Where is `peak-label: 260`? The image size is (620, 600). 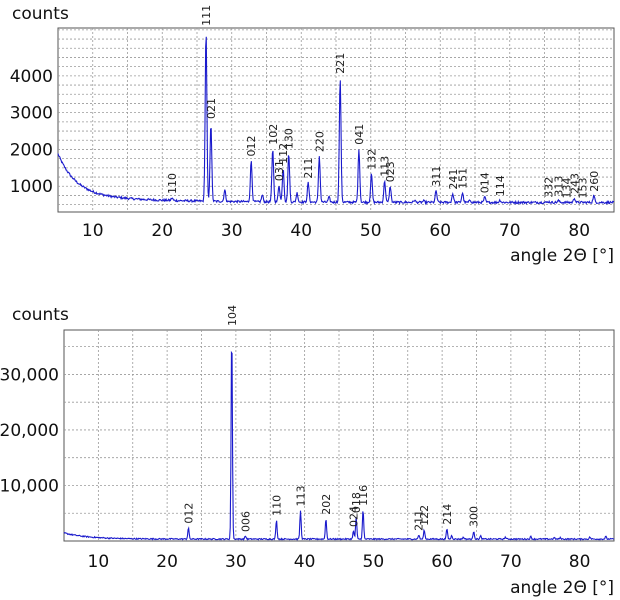
peak-label: 260 is located at coordinates (594, 181).